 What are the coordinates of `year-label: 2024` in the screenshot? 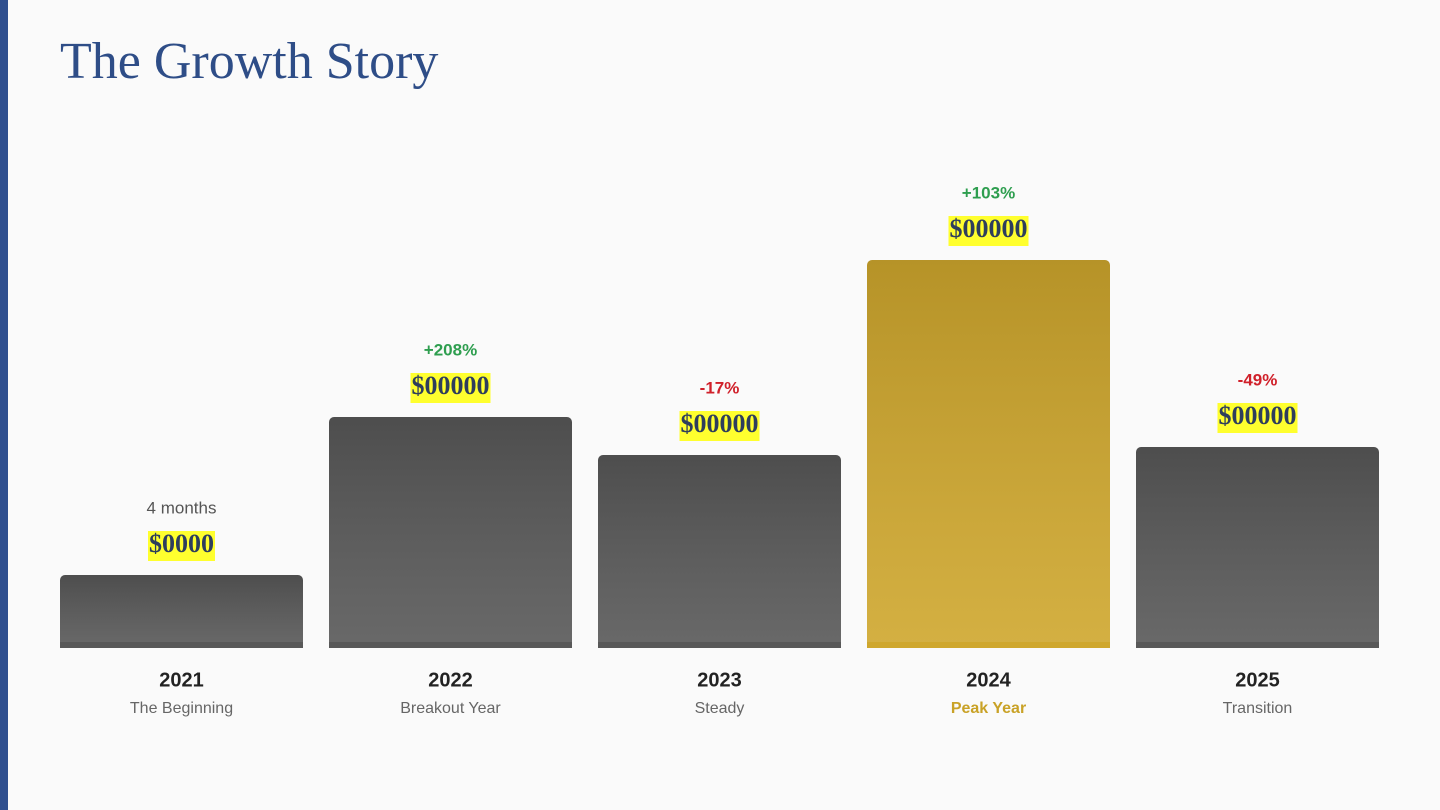 It's located at (988, 680).